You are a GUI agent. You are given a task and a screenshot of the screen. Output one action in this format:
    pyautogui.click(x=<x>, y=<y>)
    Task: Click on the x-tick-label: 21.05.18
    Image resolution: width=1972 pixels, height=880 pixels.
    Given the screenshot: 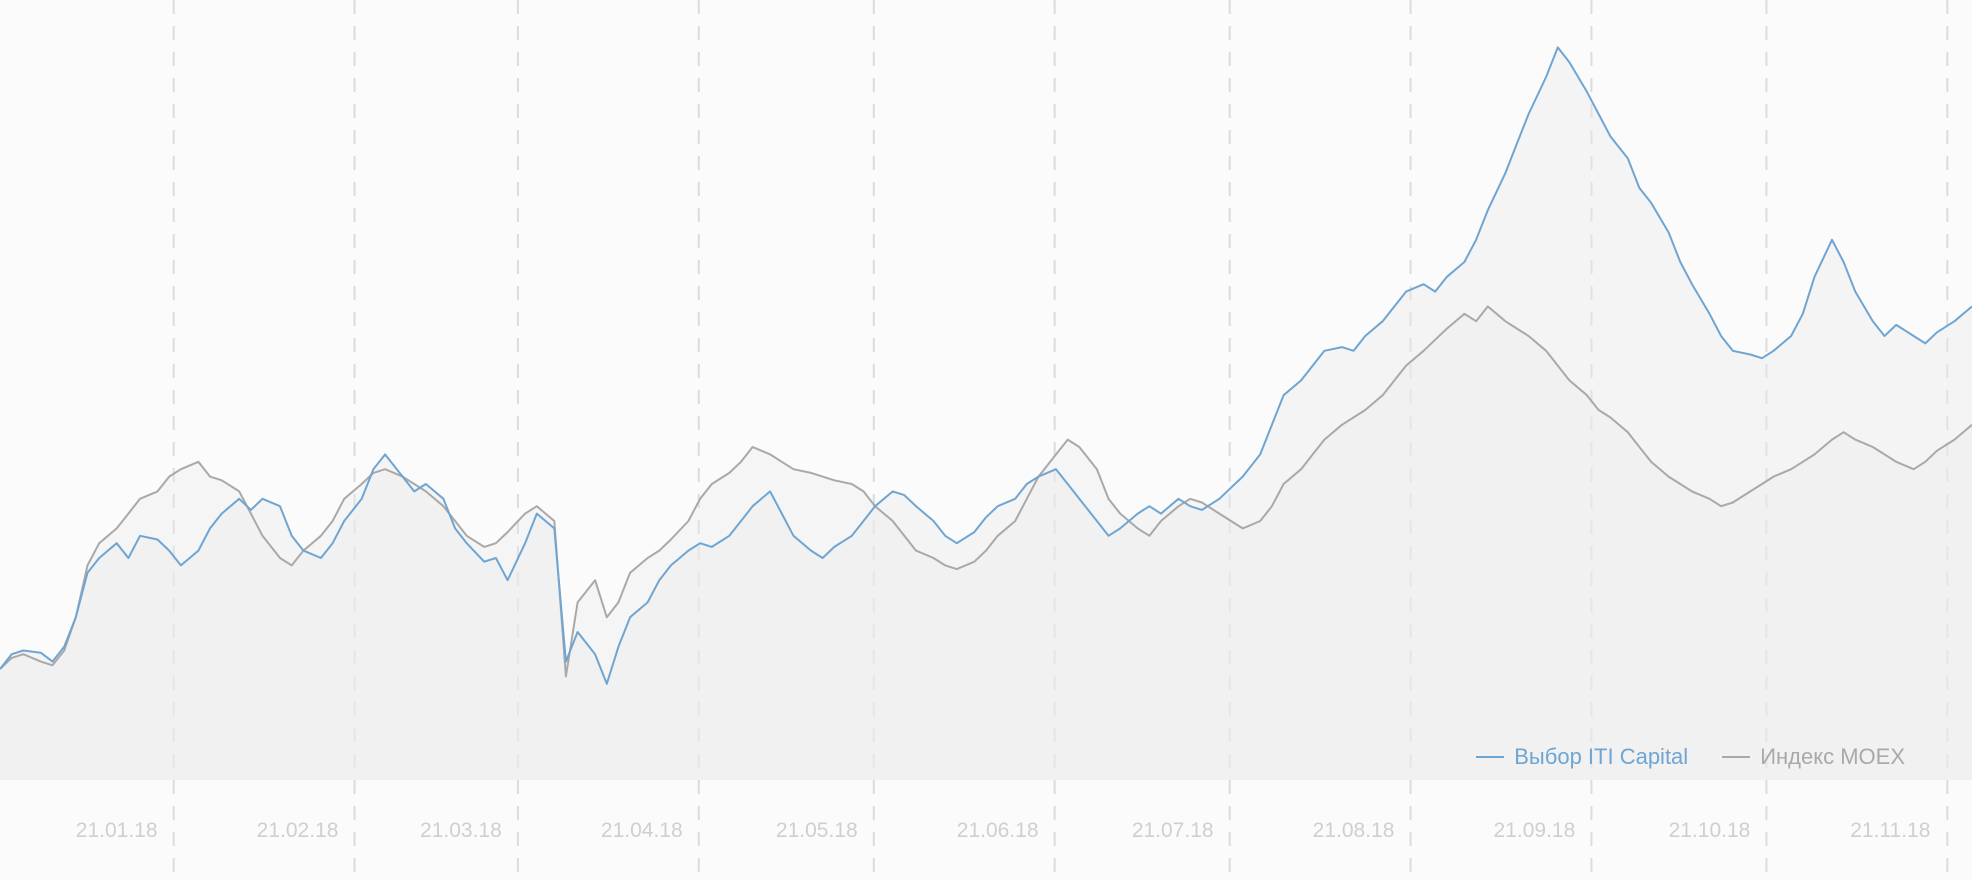 What is the action you would take?
    pyautogui.click(x=817, y=830)
    